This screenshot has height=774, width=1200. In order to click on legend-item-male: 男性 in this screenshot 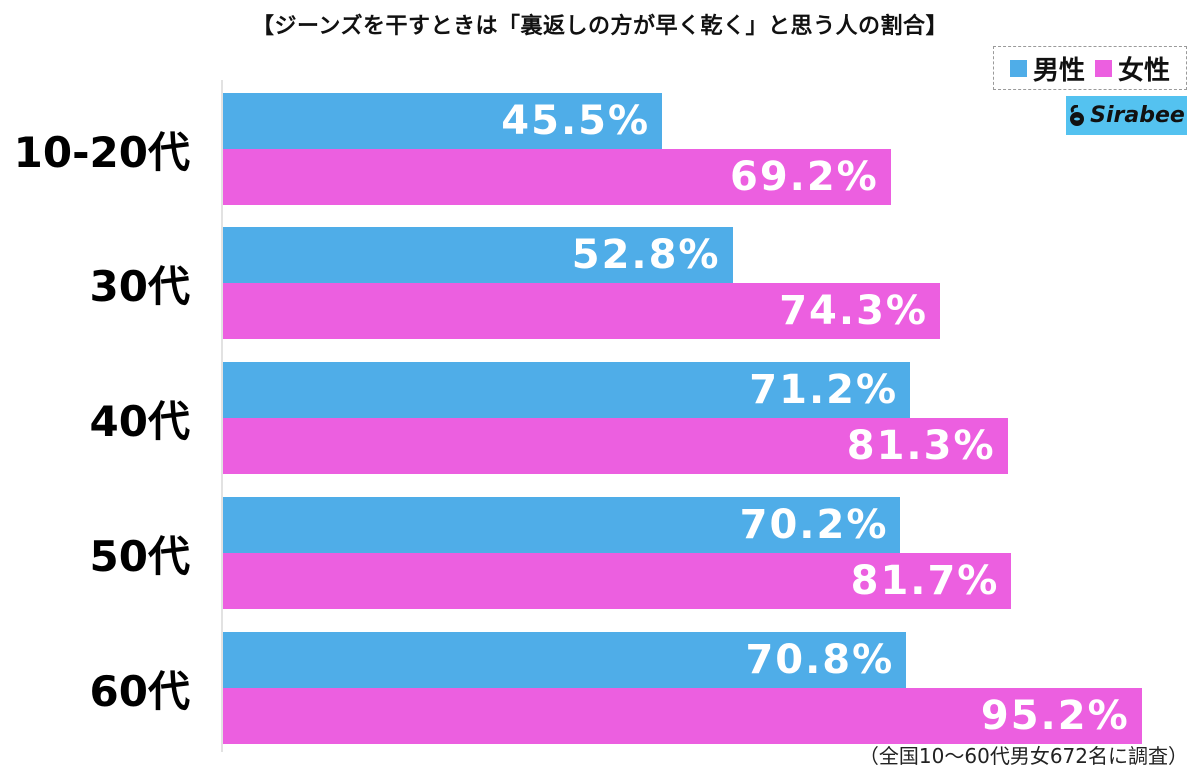, I will do `click(1047, 68)`.